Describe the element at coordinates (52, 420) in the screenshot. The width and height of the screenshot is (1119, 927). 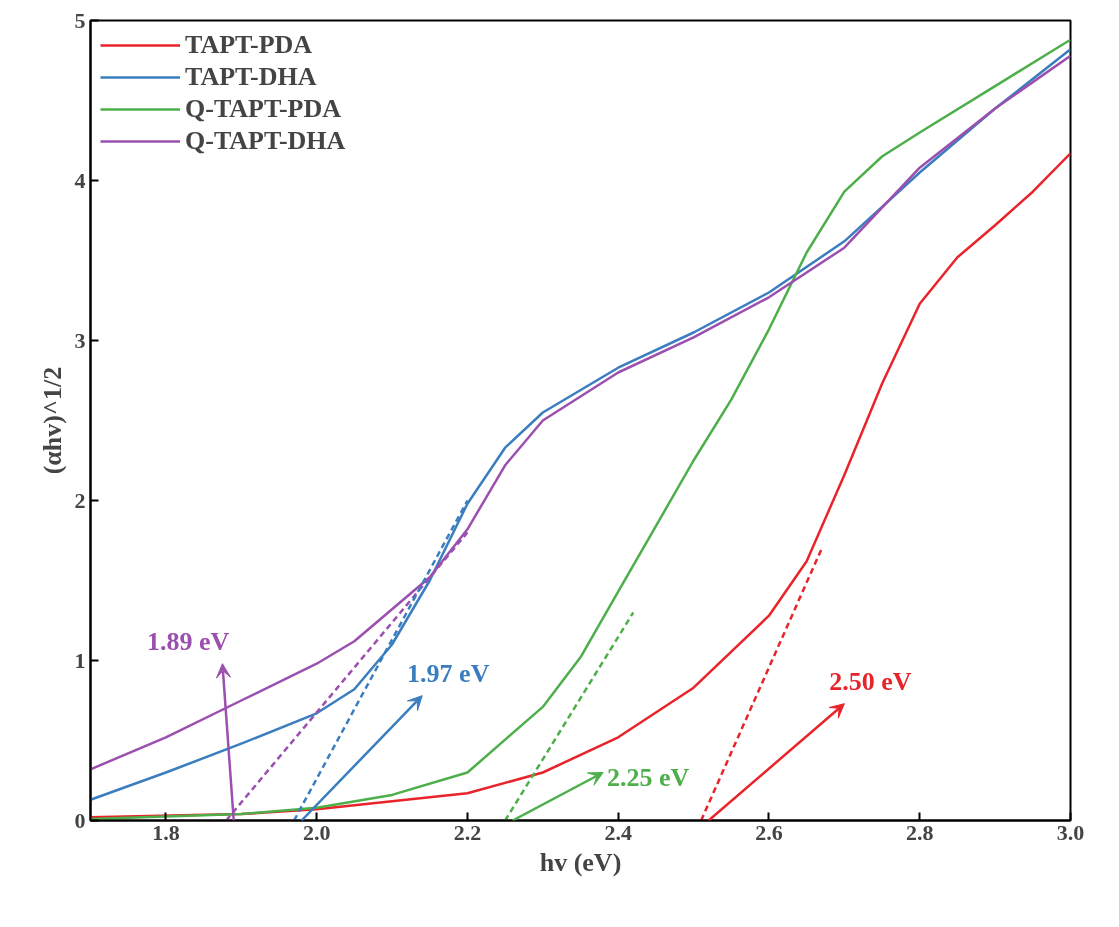
I see `y-axis-title: (αhv)^1/2` at that location.